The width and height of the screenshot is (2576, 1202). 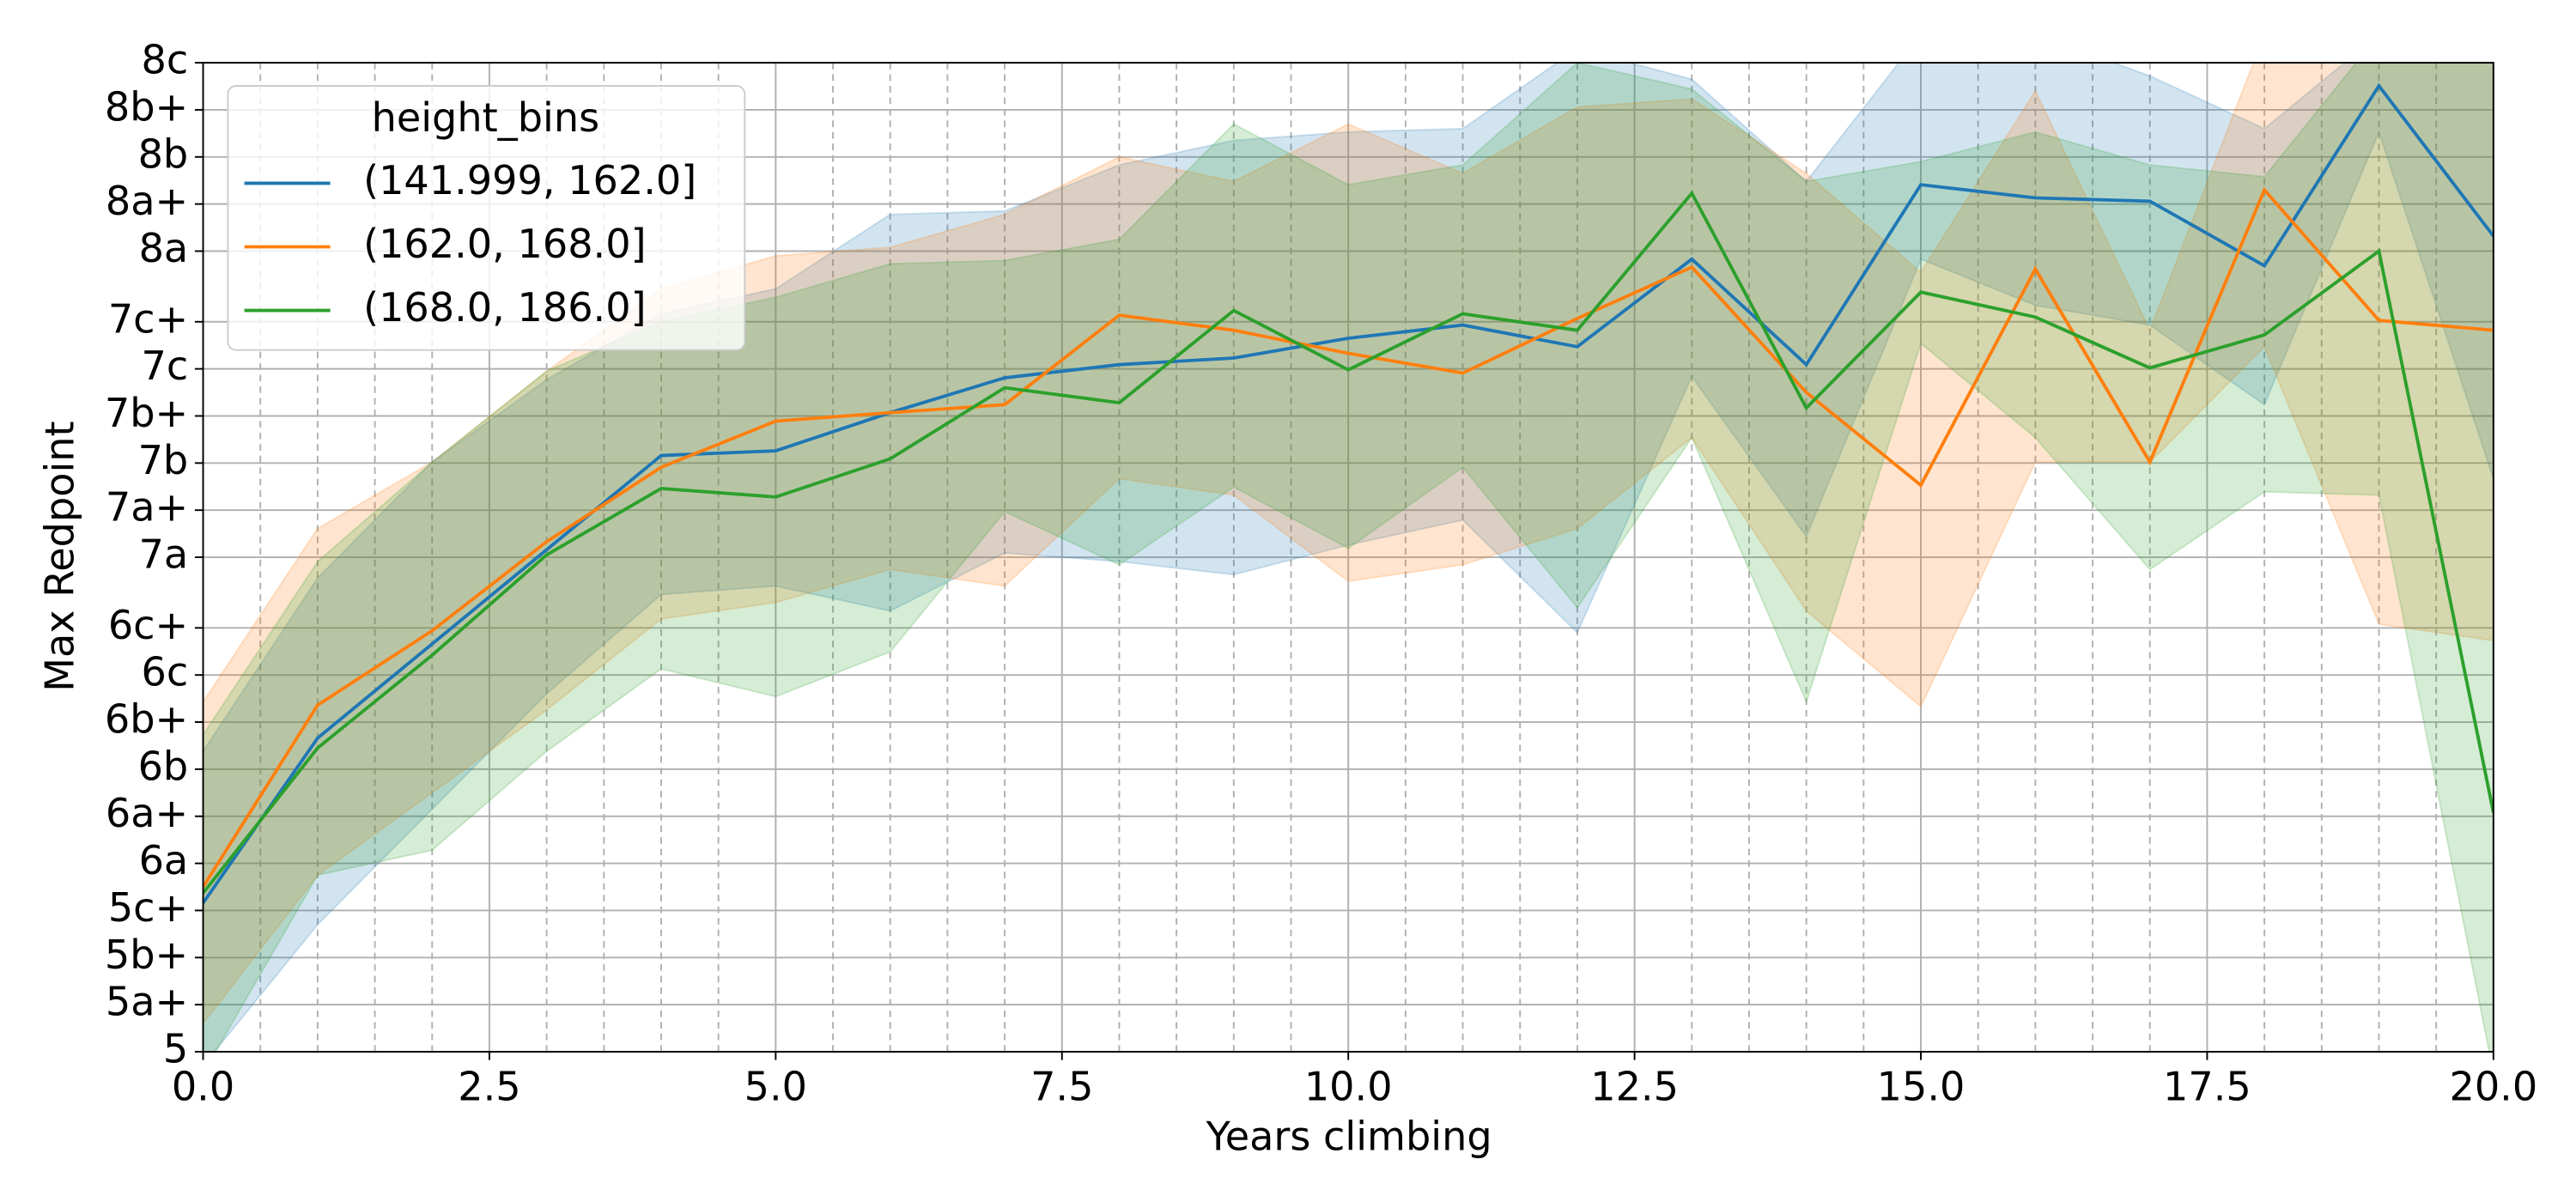 I want to click on legend-label: (162.0, 168.0], so click(x=505, y=244).